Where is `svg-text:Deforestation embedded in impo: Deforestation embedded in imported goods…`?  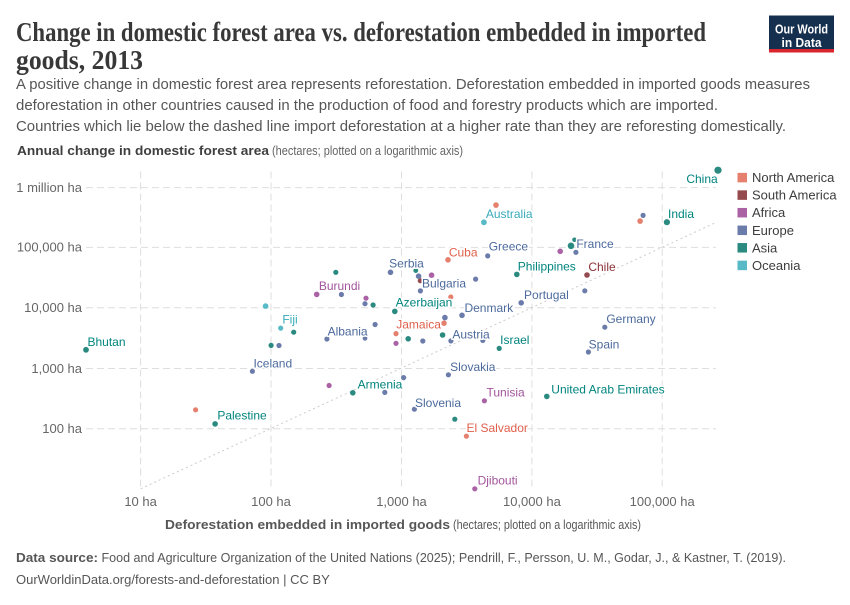
svg-text:Deforestation embedded in impo: Deforestation embedded in imported goods… is located at coordinates (403, 524).